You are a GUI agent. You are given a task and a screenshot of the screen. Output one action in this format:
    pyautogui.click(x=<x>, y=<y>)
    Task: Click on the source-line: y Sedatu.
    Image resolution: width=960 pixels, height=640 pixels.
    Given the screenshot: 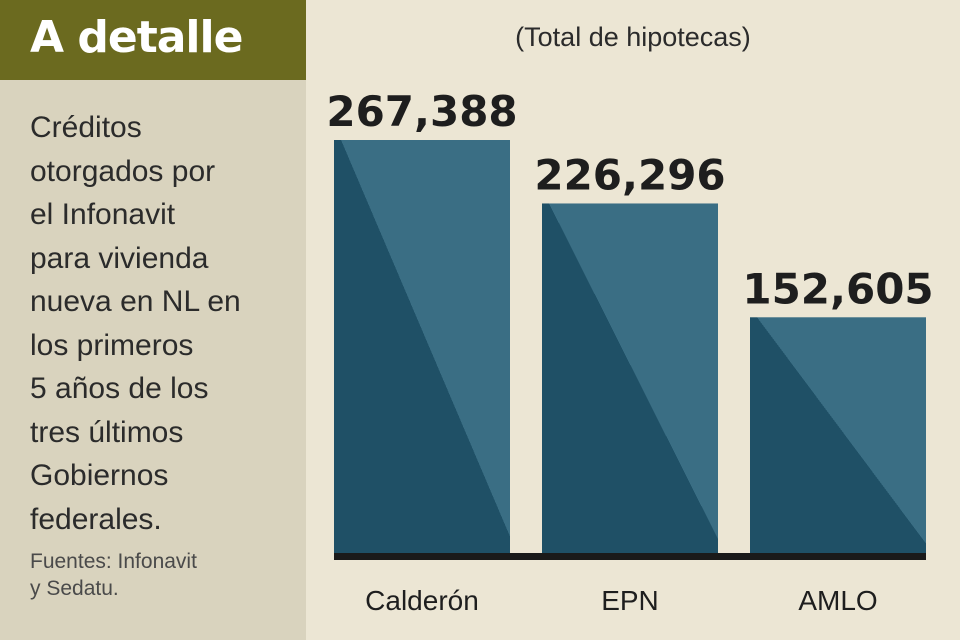 What is the action you would take?
    pyautogui.click(x=74, y=588)
    